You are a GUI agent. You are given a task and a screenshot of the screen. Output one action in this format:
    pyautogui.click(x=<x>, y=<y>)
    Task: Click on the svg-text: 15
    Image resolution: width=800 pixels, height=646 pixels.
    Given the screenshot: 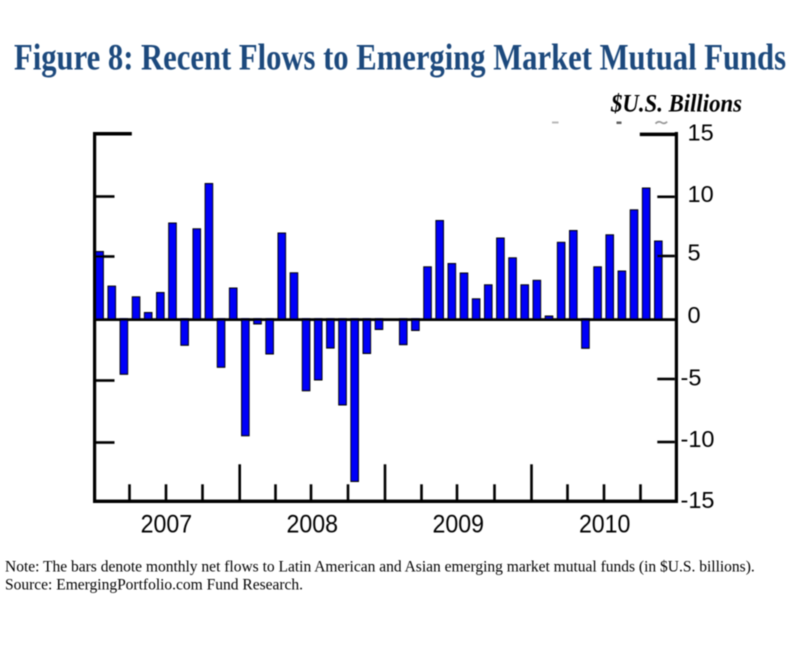 What is the action you would take?
    pyautogui.click(x=701, y=132)
    